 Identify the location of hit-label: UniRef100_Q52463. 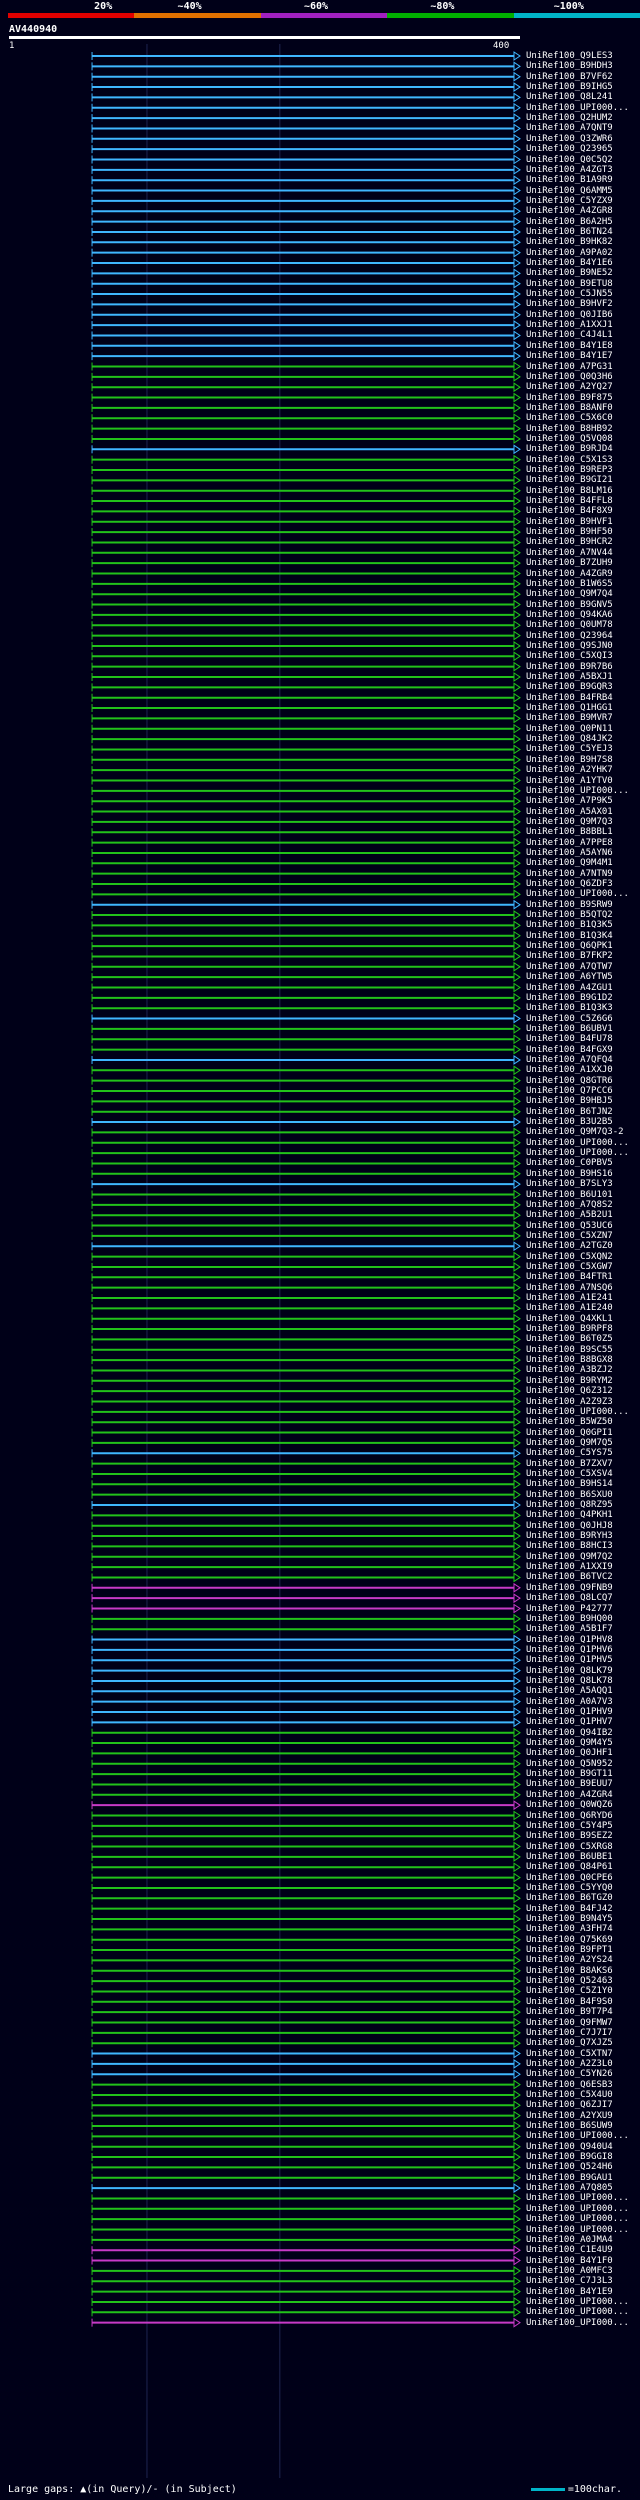
(569, 1981).